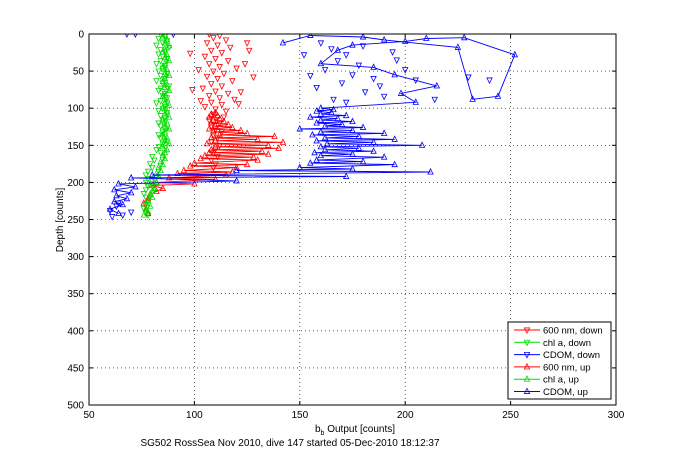 The image size is (681, 454). Describe the element at coordinates (557, 355) in the screenshot. I see `legend-entry-cdom-down: CDOM, down` at that location.